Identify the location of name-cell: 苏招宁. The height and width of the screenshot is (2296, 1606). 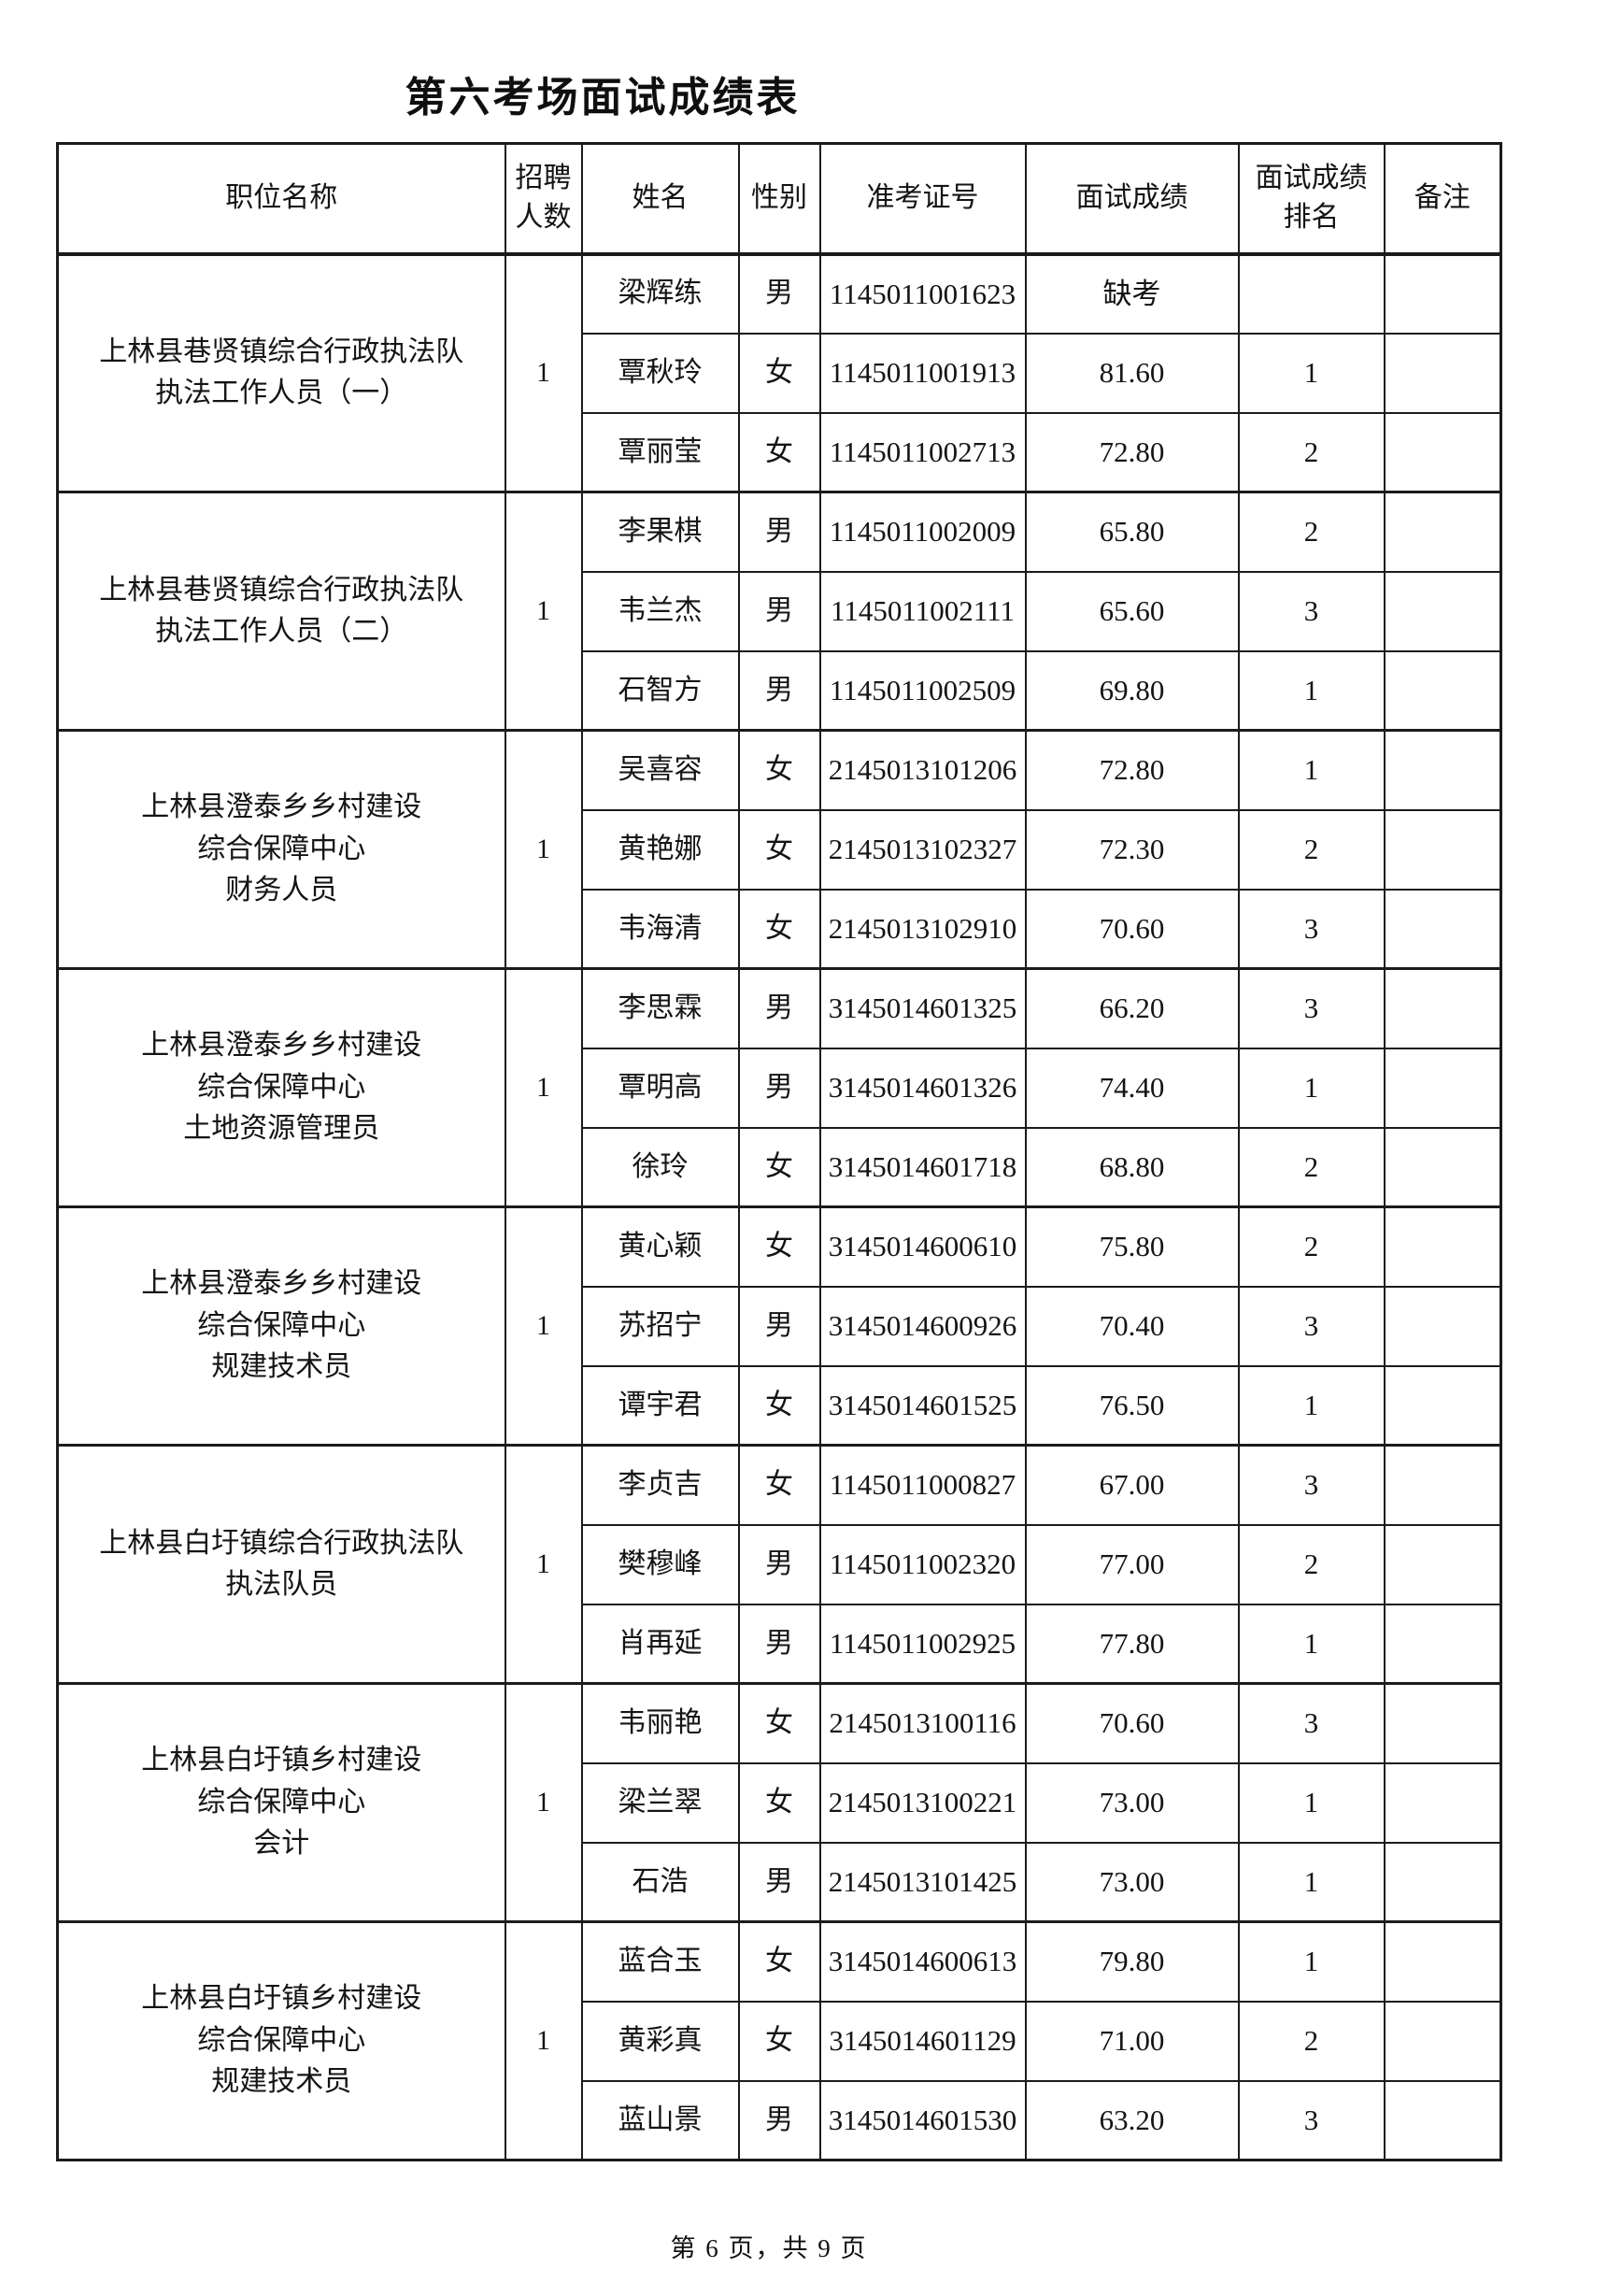
(660, 1326).